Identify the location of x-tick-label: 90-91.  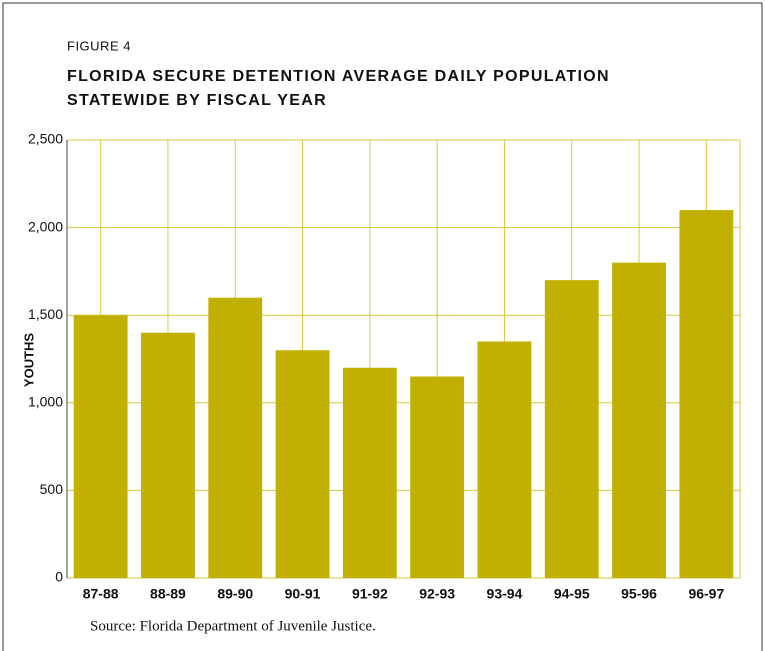
(303, 594).